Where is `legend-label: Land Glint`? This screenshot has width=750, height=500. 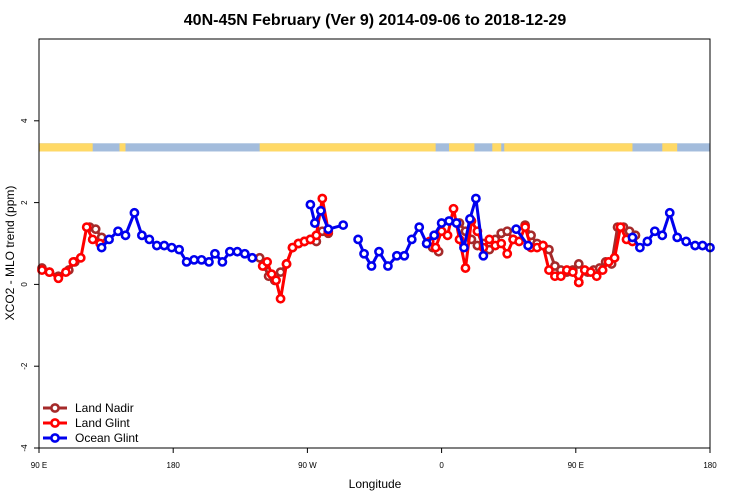 legend-label: Land Glint is located at coordinates (102, 423).